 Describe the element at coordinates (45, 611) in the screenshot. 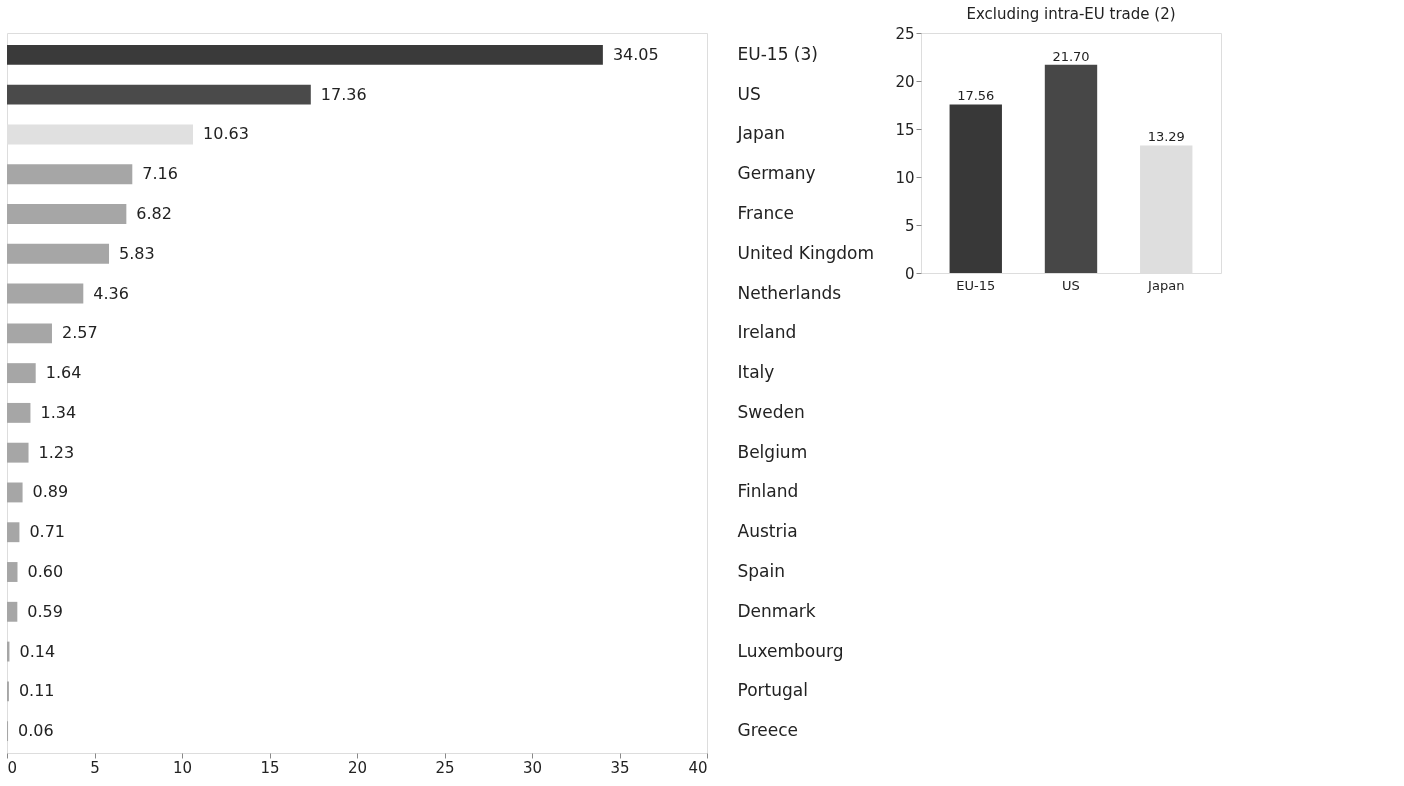

I see `data-label: 0.59` at that location.